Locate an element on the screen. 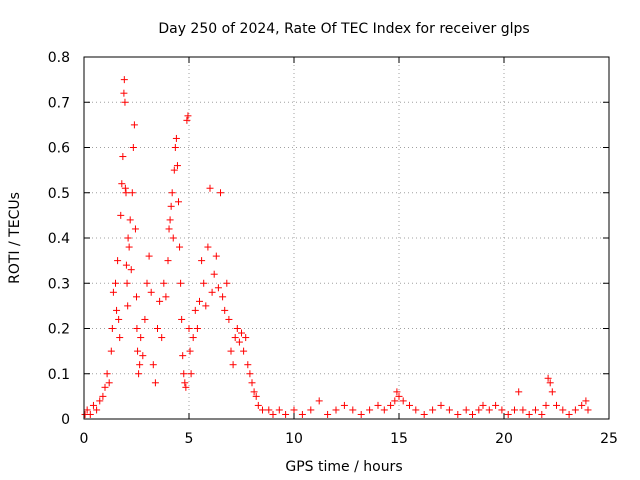  x-tick-label: 15 is located at coordinates (399, 439).